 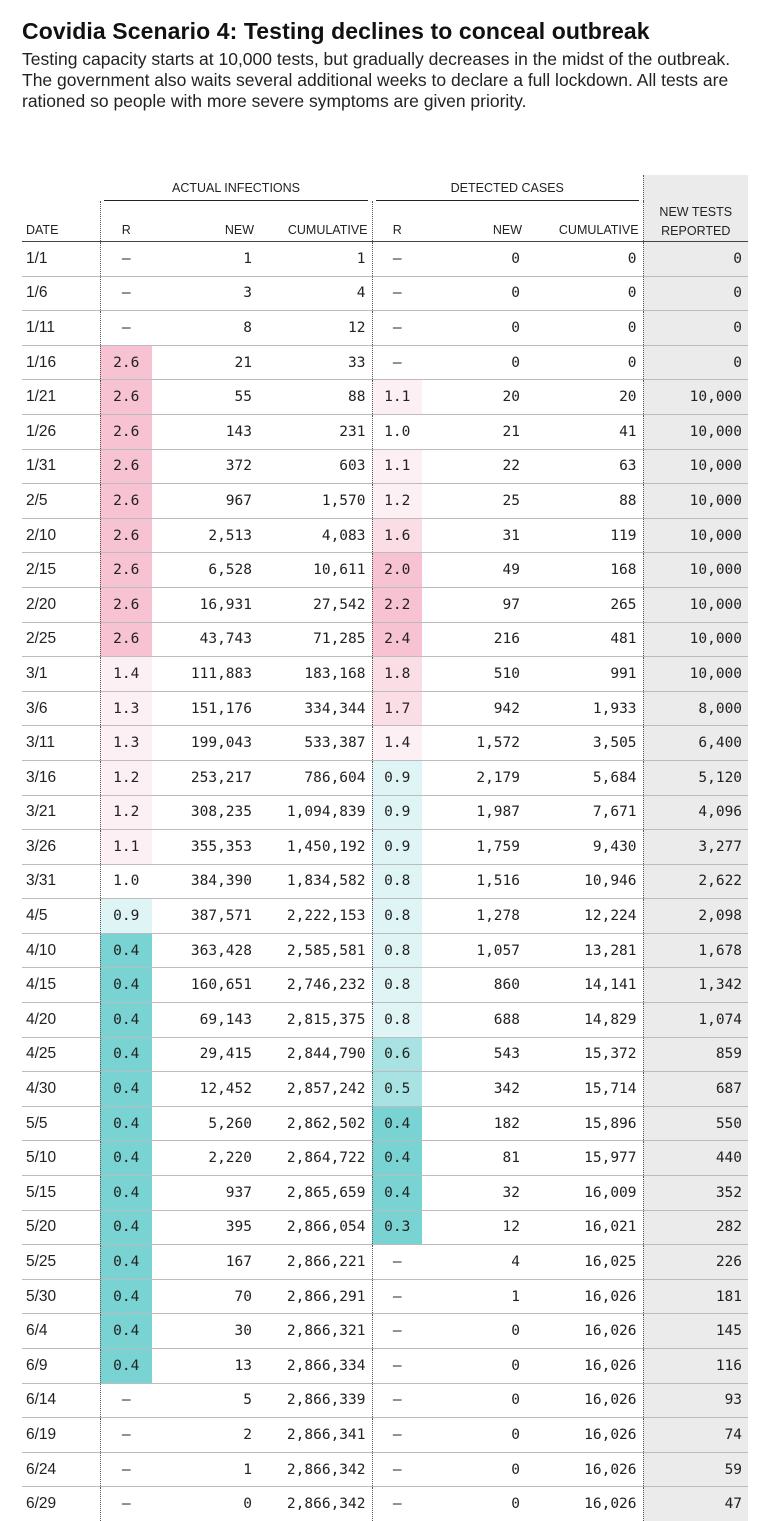 What do you see at coordinates (385, 293) in the screenshot?
I see `table-row: 1/6–3 4–0 0 0` at bounding box center [385, 293].